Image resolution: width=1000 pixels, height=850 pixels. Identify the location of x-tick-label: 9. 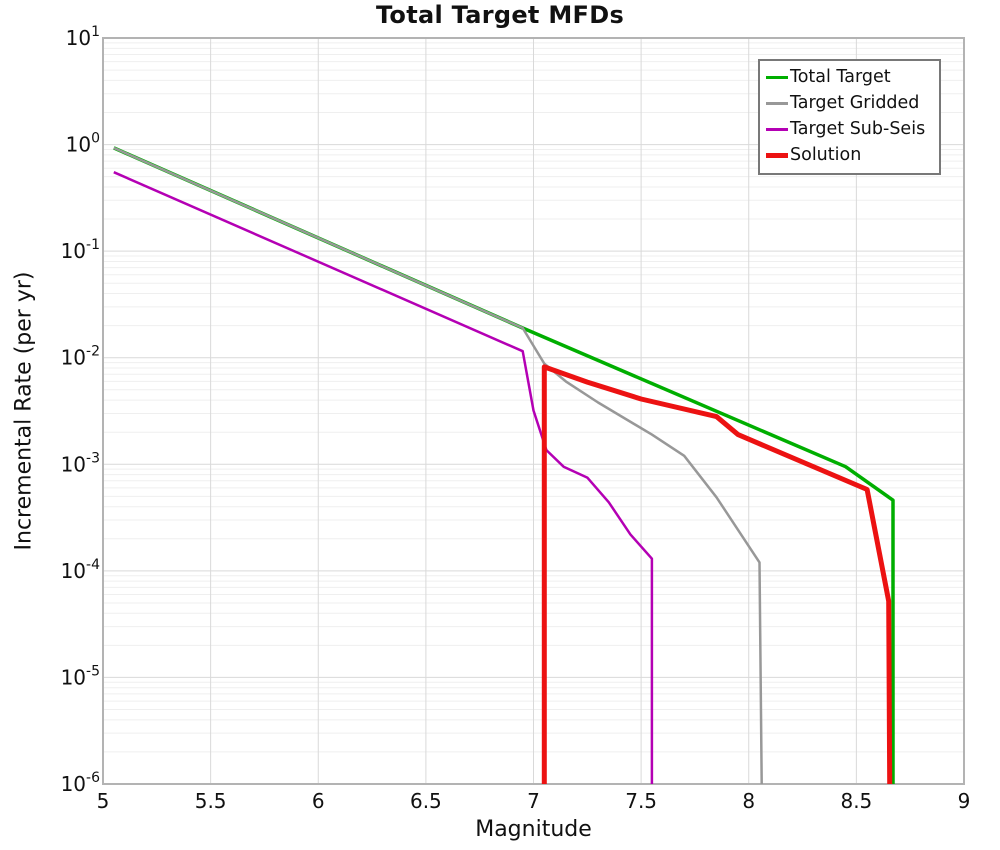
(964, 801).